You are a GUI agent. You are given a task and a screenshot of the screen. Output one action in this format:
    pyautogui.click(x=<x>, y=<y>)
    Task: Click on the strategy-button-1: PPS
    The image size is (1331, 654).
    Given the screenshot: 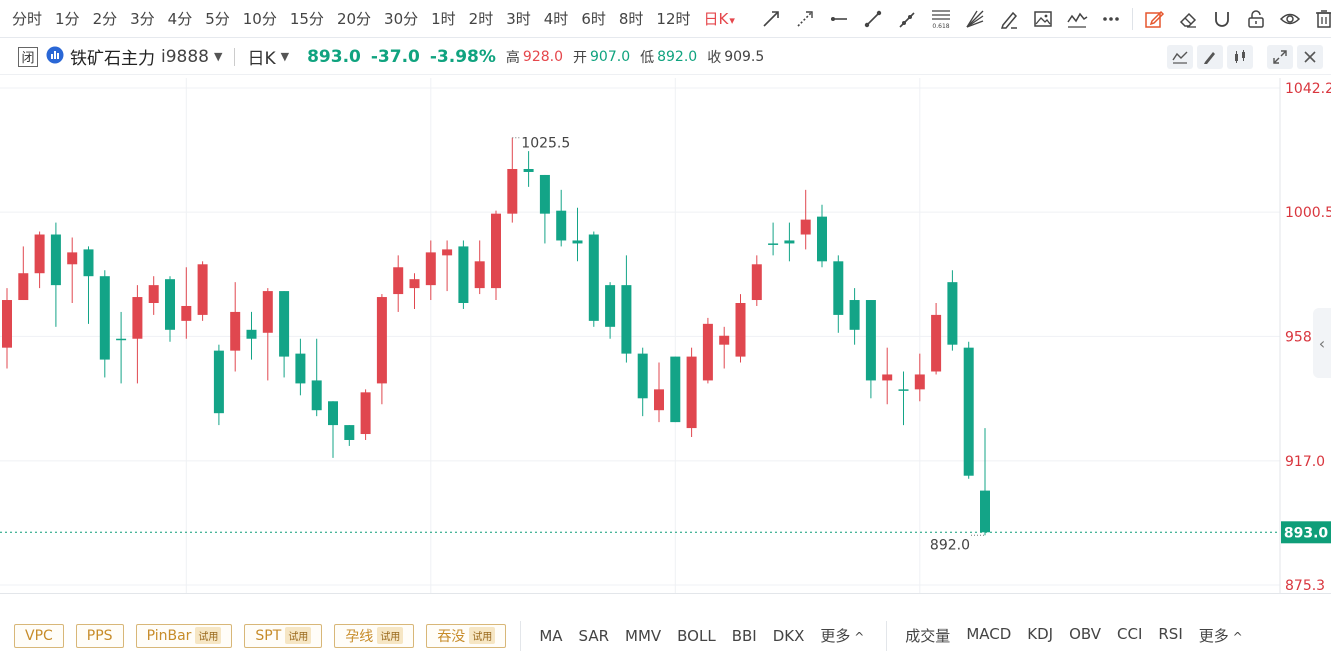 What is the action you would take?
    pyautogui.click(x=99, y=635)
    